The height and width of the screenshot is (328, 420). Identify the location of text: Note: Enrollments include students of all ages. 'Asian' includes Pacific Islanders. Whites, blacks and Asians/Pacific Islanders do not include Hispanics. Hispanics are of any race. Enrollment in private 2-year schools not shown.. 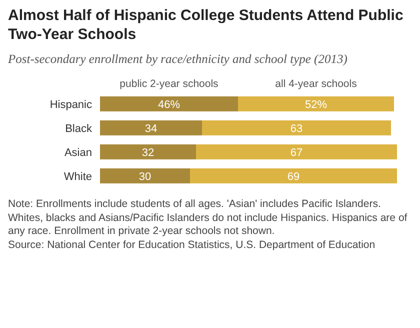
(208, 218).